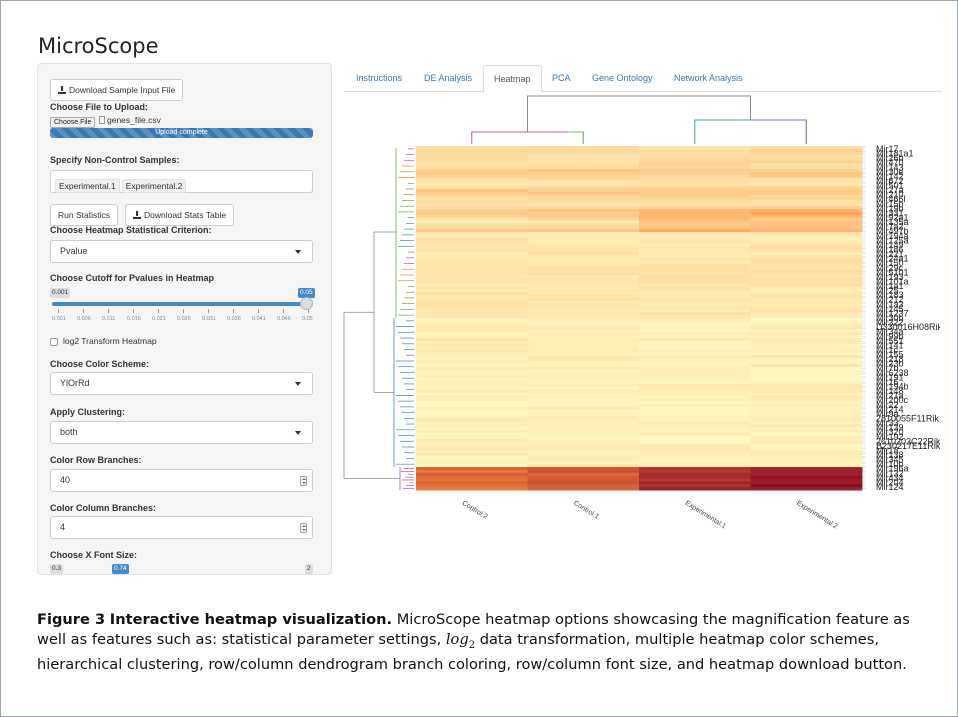  I want to click on log2-label: log2 Transform Heatmap, so click(110, 341).